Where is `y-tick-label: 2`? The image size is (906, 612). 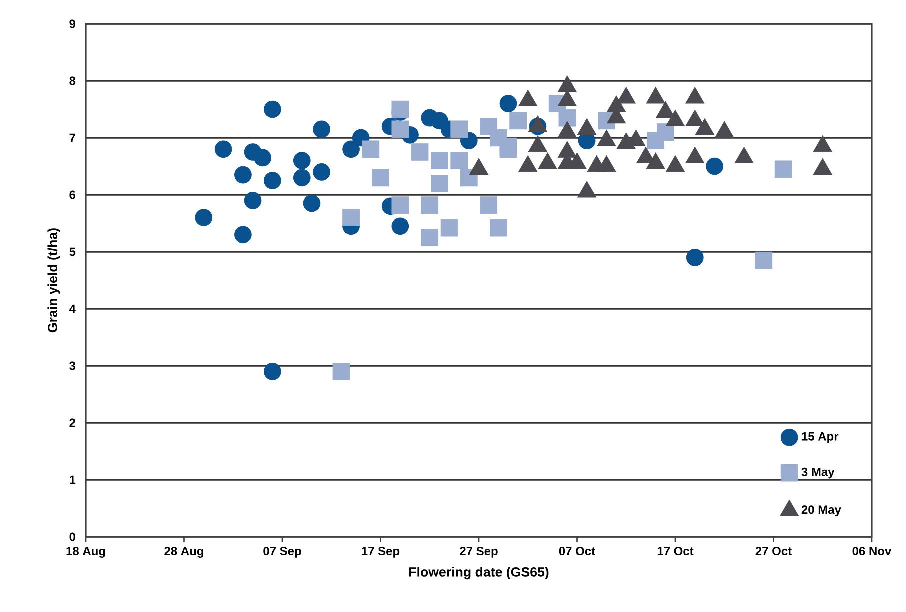 y-tick-label: 2 is located at coordinates (73, 423).